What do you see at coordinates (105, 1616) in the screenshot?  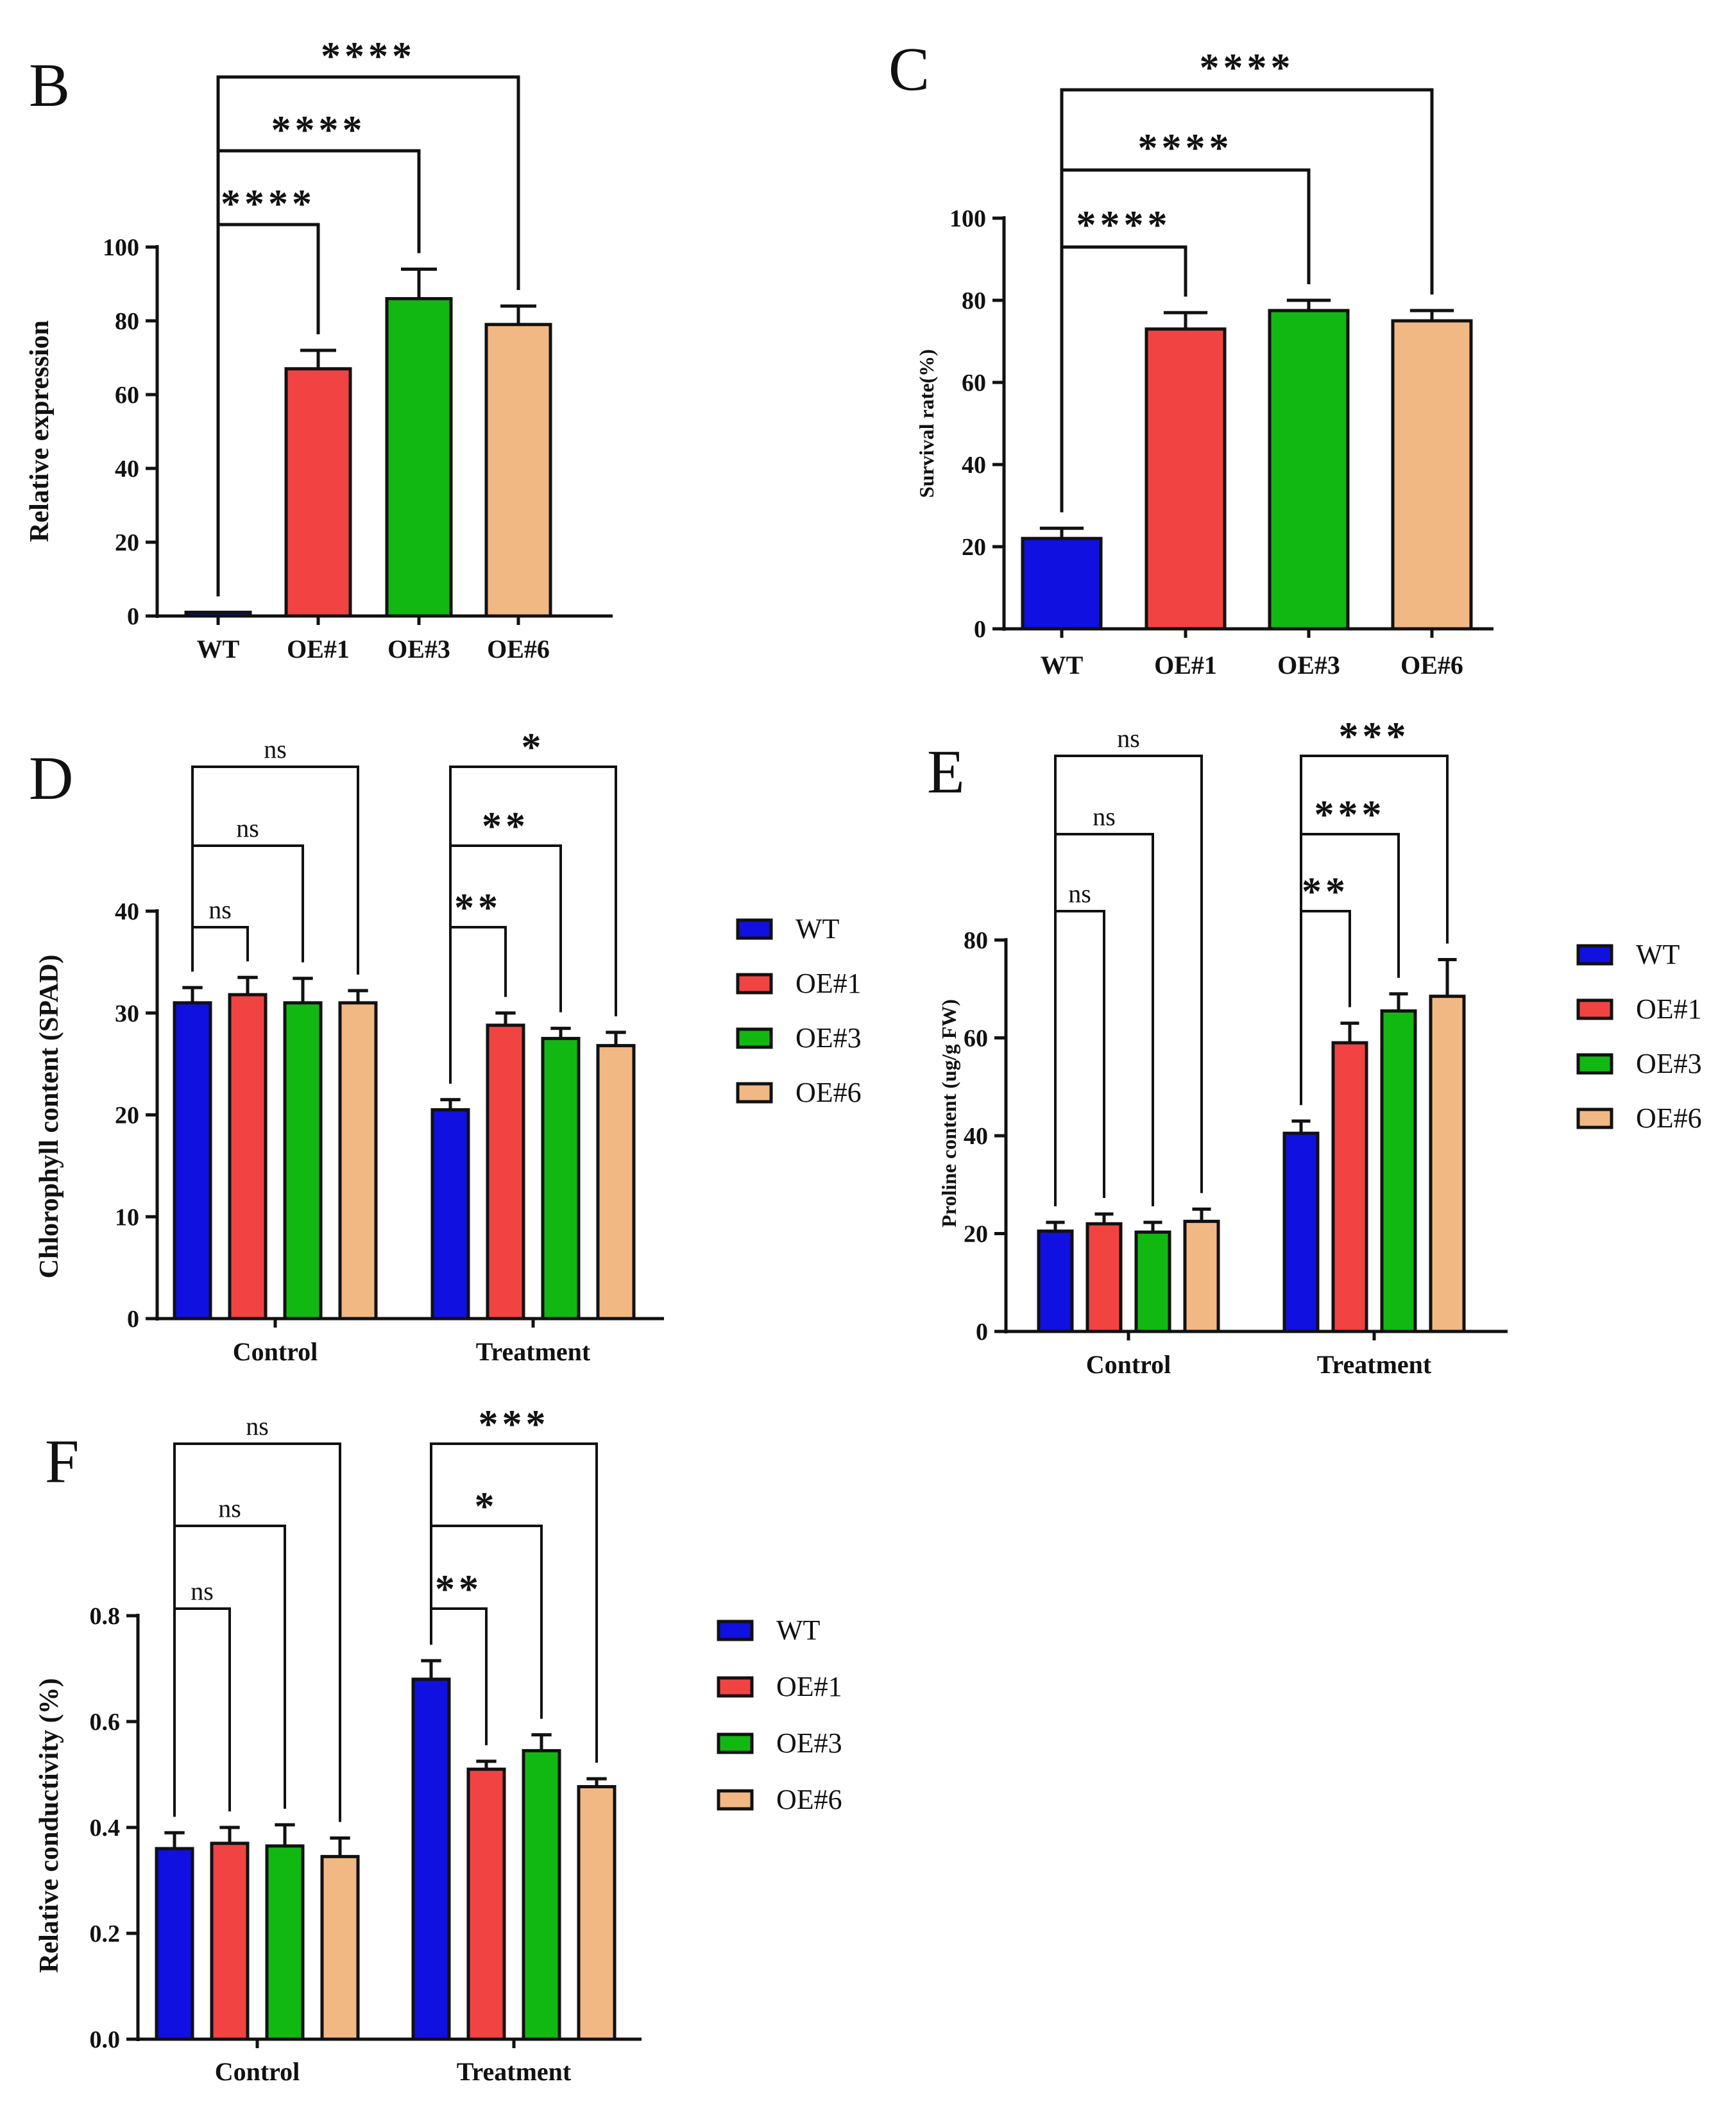 I see `y-tick-label: 0.8` at bounding box center [105, 1616].